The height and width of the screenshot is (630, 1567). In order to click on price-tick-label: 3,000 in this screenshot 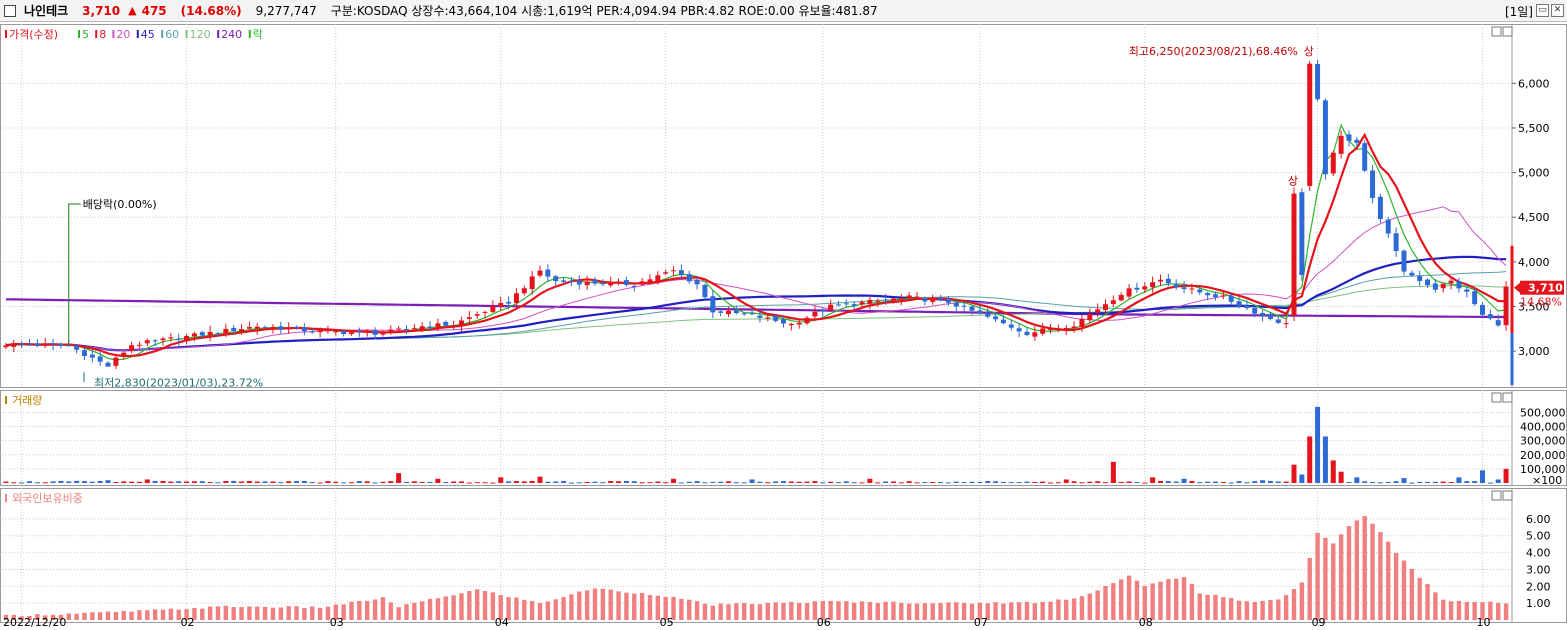, I will do `click(1534, 351)`.